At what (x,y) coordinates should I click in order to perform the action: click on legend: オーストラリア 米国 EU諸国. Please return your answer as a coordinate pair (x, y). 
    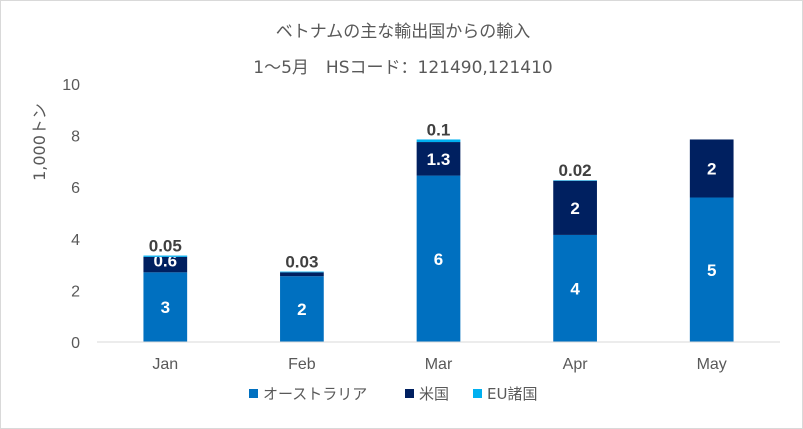
    Looking at the image, I should click on (393, 394).